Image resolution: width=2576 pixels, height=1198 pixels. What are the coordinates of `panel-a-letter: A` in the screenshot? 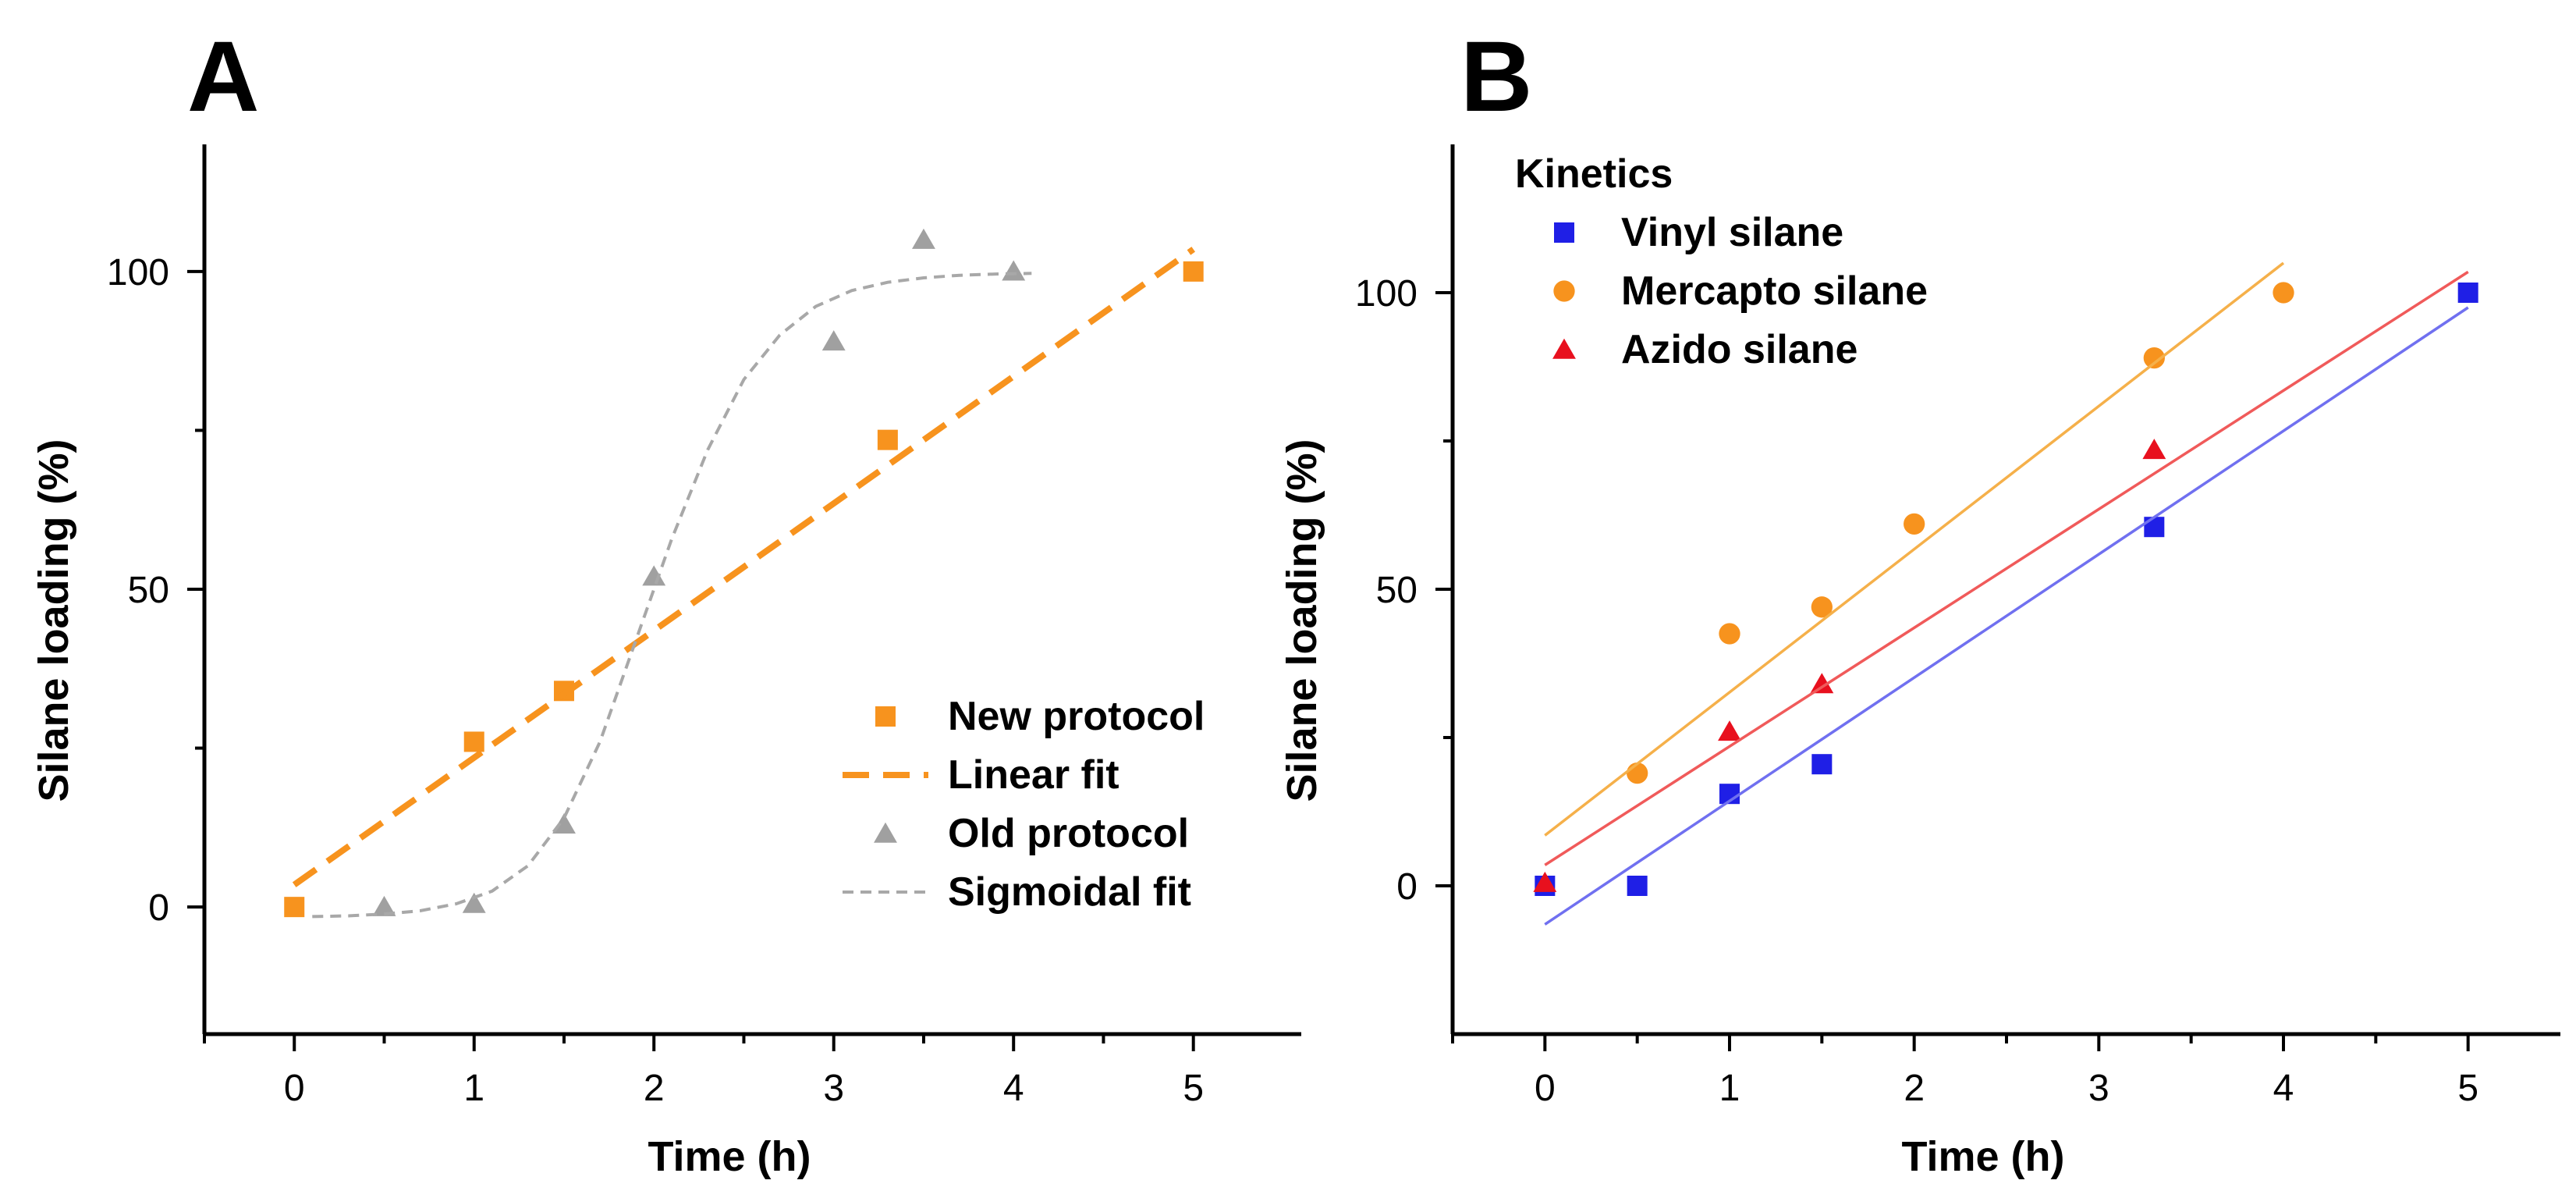 It's located at (223, 77).